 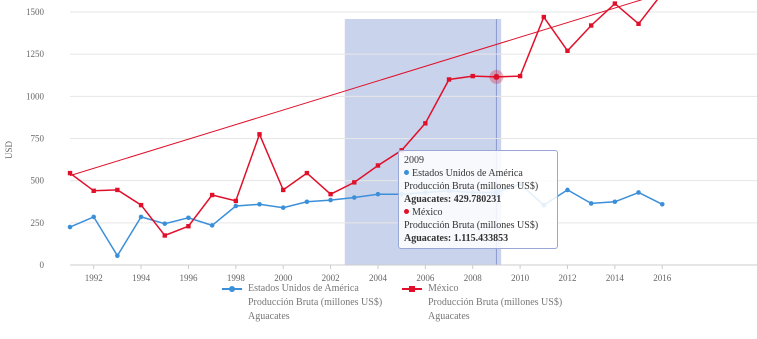 What do you see at coordinates (38, 139) in the screenshot?
I see `y-tick-label: 750` at bounding box center [38, 139].